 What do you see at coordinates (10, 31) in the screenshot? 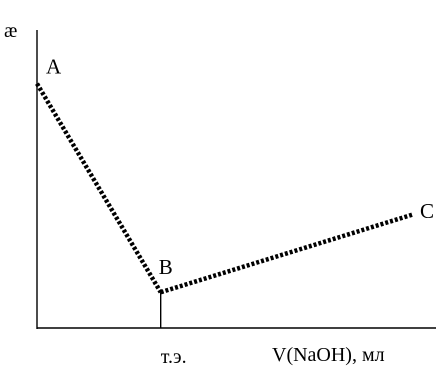
I see `y-axis-label: æ` at bounding box center [10, 31].